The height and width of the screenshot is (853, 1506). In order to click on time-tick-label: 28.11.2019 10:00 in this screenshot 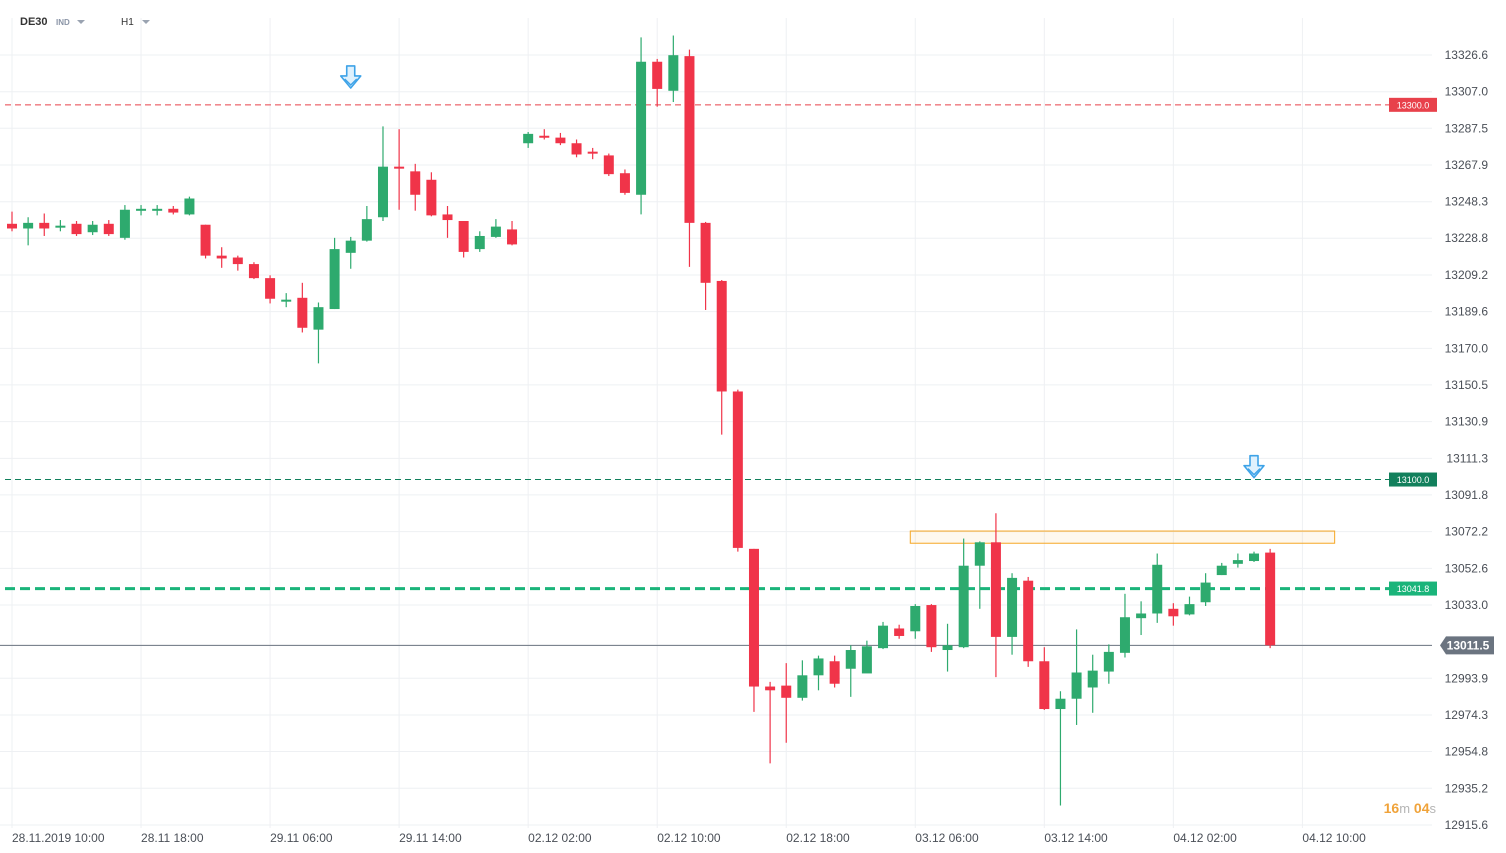, I will do `click(58, 838)`.